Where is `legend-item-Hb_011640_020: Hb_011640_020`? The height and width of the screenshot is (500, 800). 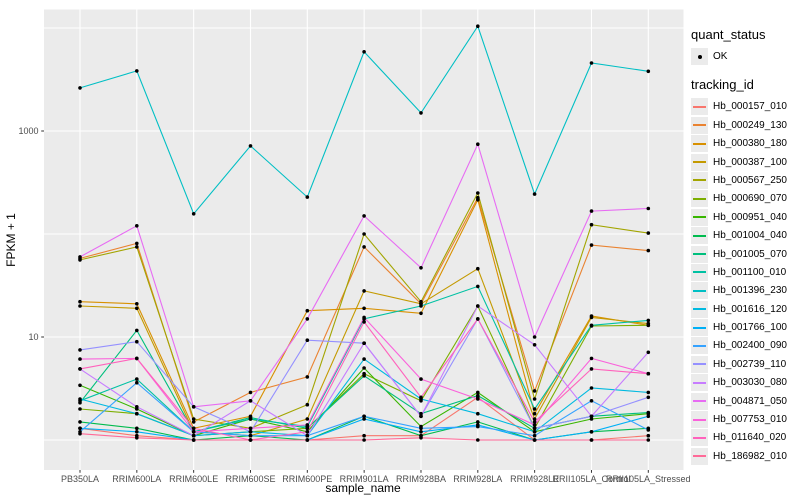 legend-item-Hb_011640_020: Hb_011640_020 is located at coordinates (745, 438).